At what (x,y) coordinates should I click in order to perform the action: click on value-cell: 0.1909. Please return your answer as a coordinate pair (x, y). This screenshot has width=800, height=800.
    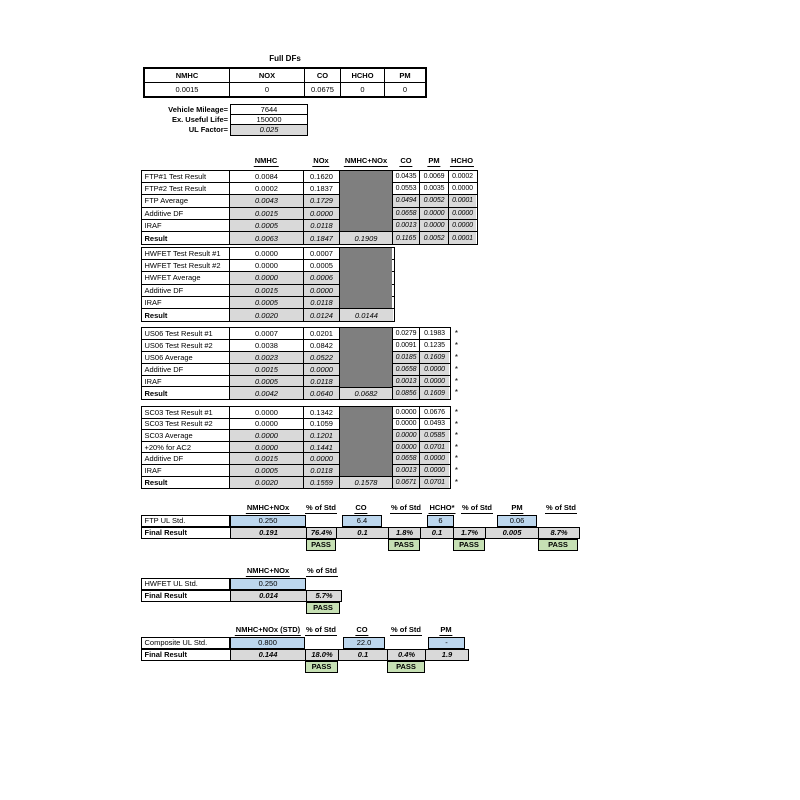
    Looking at the image, I should click on (366, 238).